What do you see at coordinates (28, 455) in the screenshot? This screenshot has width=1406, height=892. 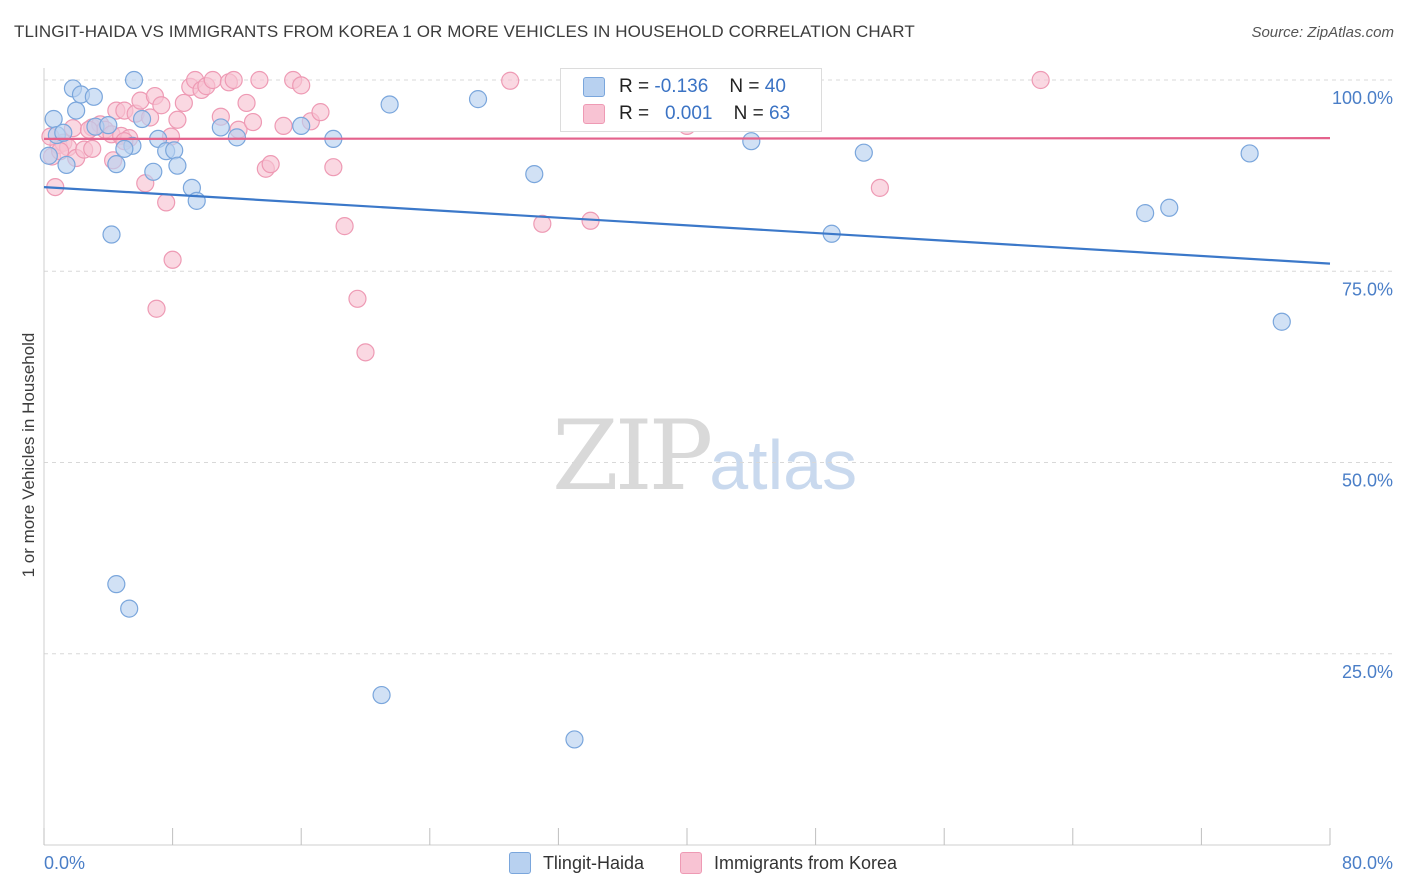 I see `y-axis-label: 1 or more Vehicles in Household` at bounding box center [28, 455].